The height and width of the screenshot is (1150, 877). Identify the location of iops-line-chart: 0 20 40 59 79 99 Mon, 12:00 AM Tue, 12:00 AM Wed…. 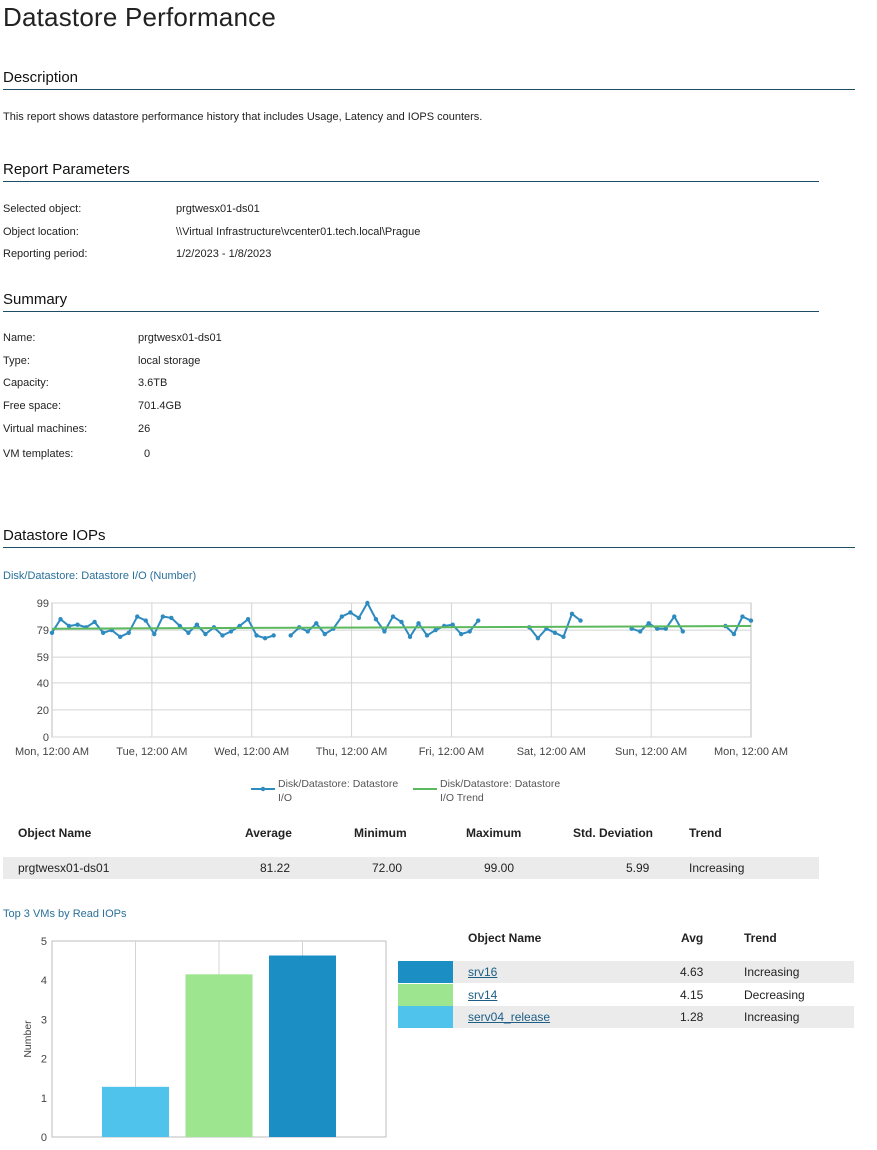
(401, 678).